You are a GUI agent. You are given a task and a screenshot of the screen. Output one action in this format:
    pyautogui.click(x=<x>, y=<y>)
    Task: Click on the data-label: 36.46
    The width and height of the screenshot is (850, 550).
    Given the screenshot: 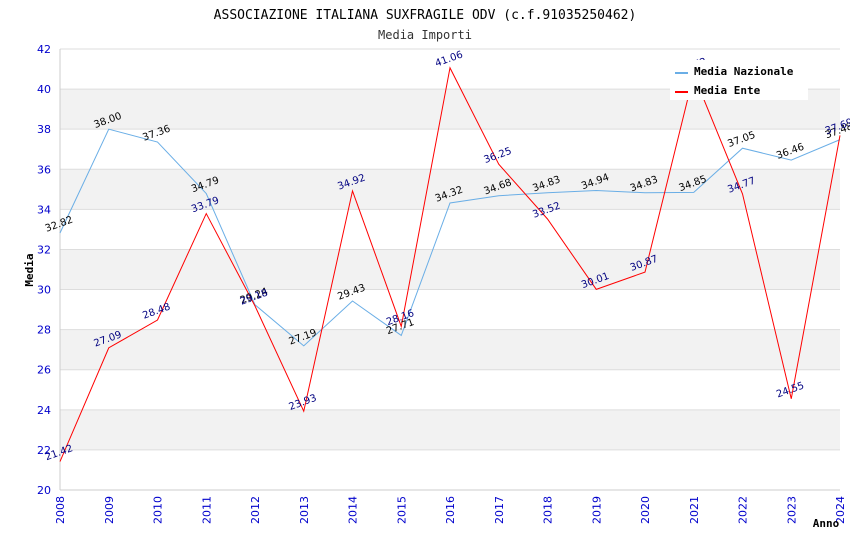 What is the action you would take?
    pyautogui.click(x=790, y=152)
    